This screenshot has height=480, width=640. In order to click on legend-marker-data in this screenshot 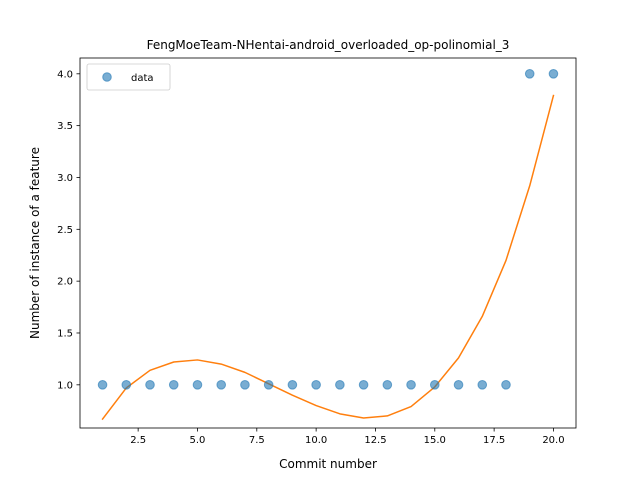, I will do `click(107, 77)`.